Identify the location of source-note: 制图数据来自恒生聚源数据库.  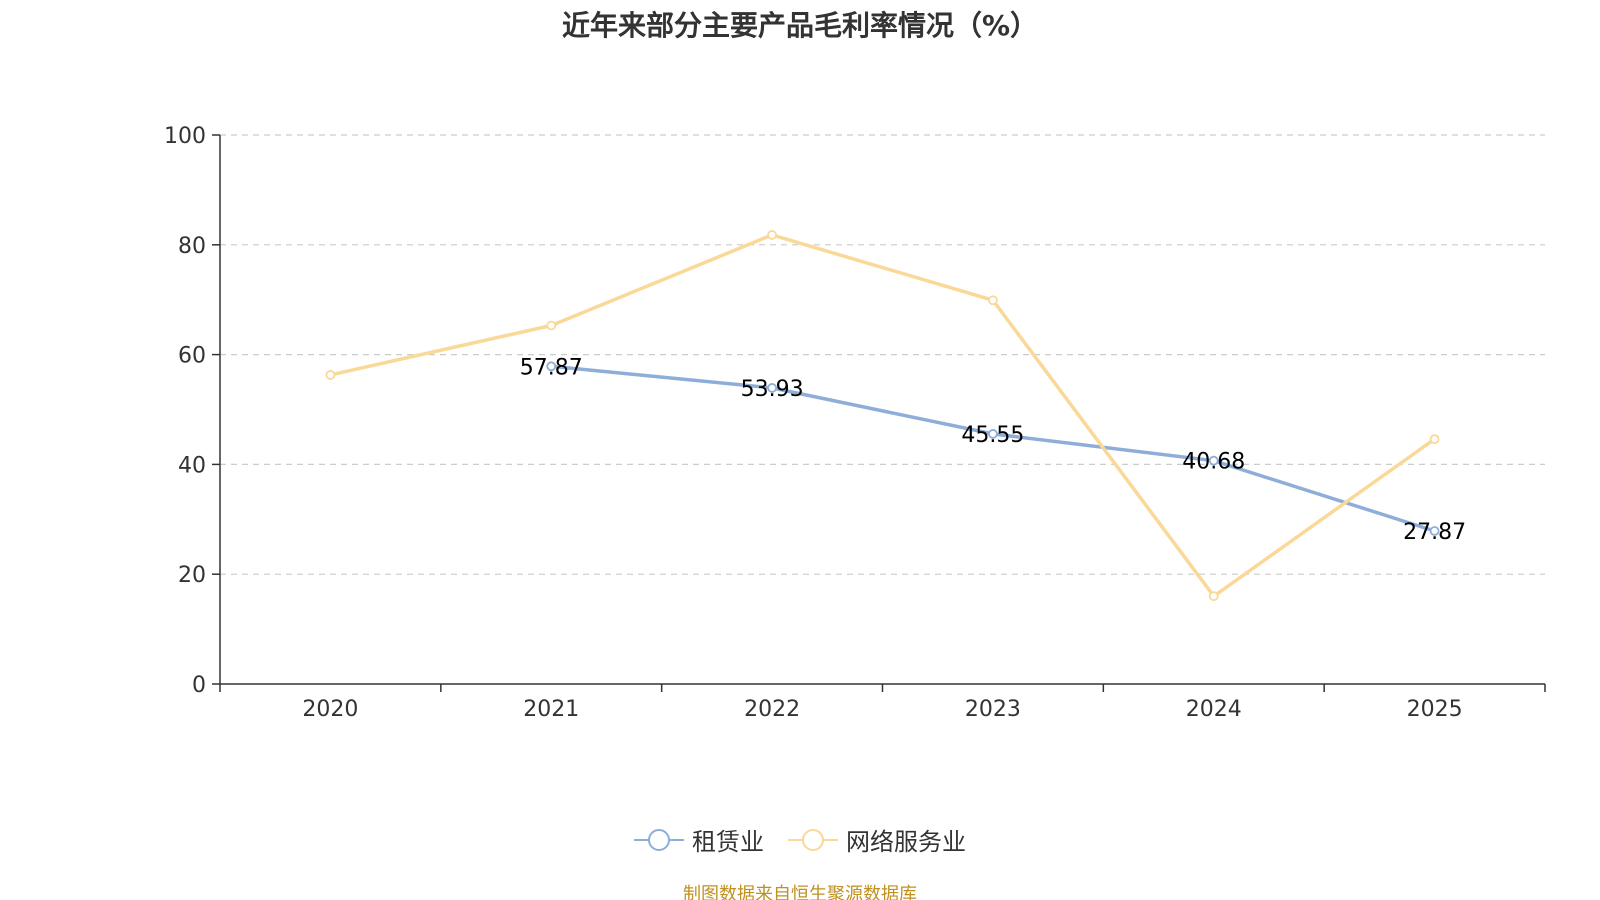
(800, 892).